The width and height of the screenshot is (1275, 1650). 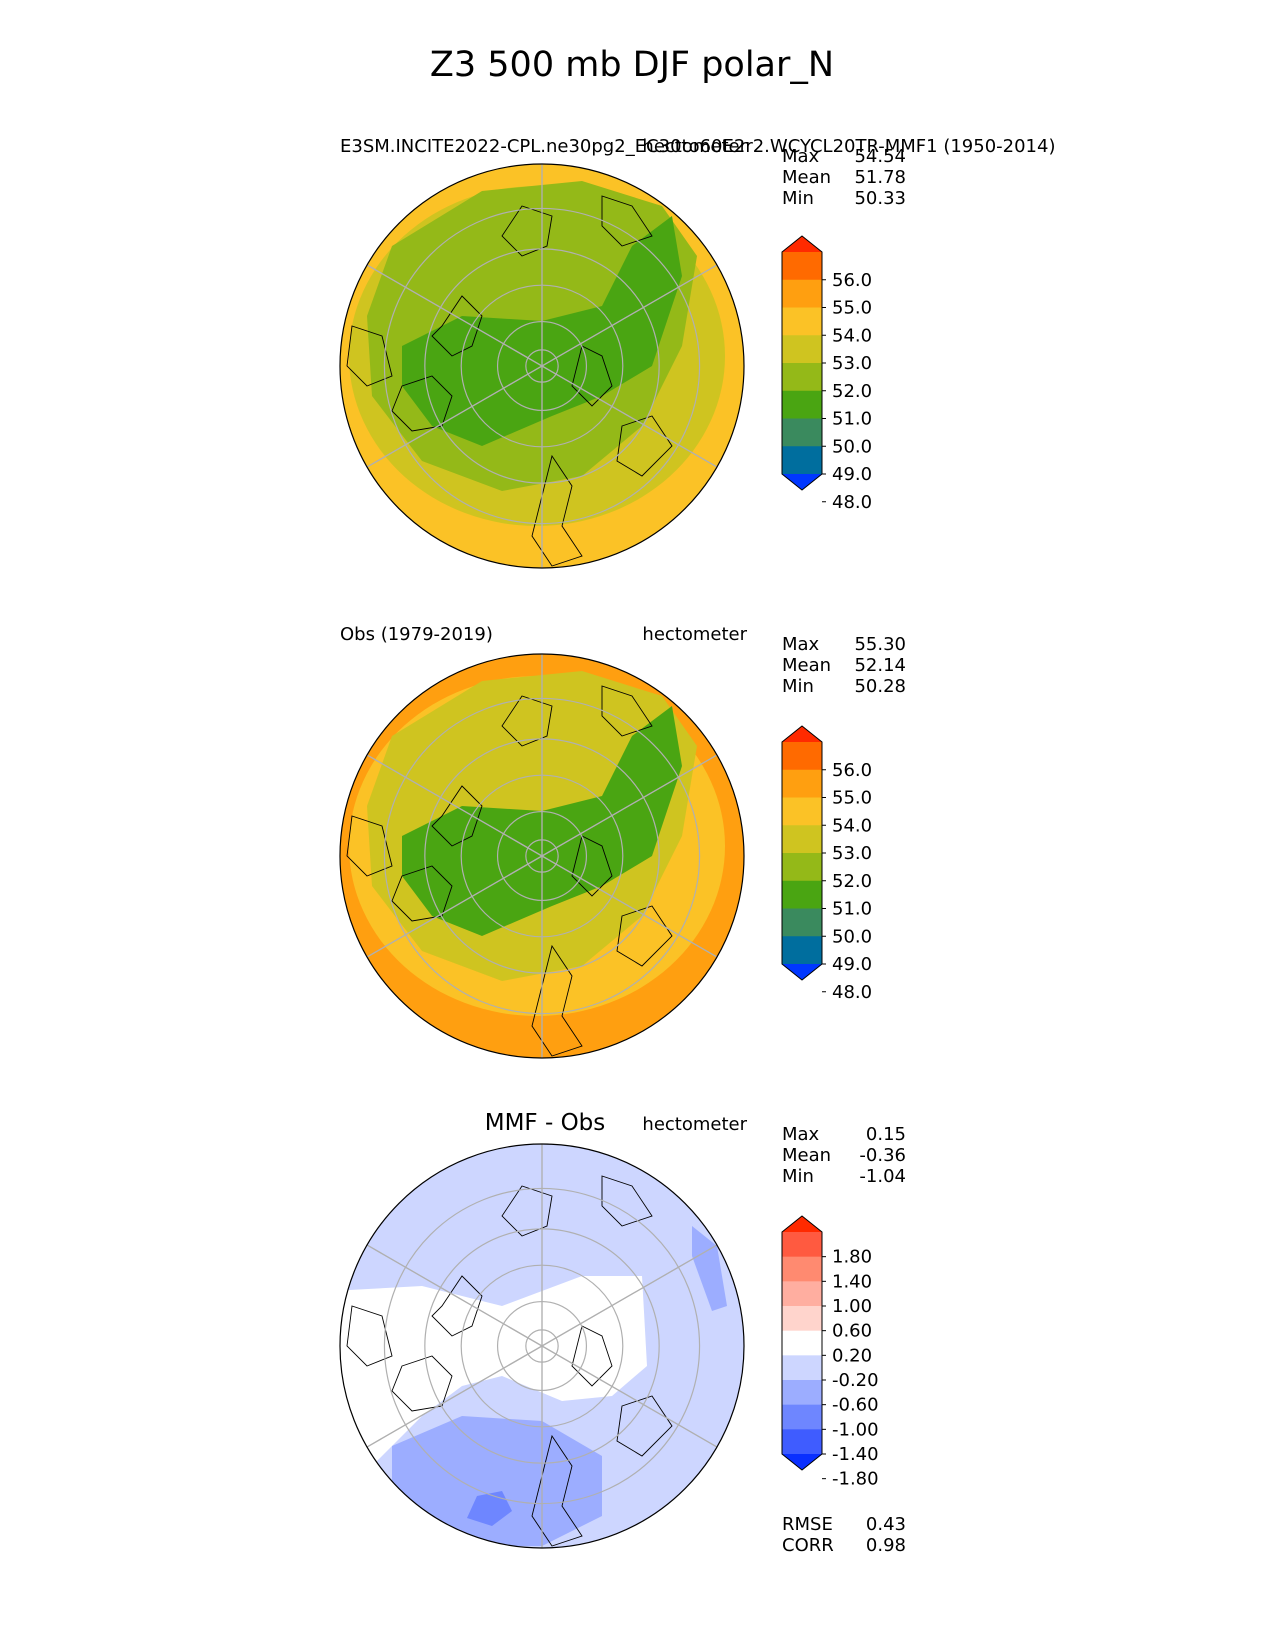 I want to click on gridlines, so click(x=542, y=1346).